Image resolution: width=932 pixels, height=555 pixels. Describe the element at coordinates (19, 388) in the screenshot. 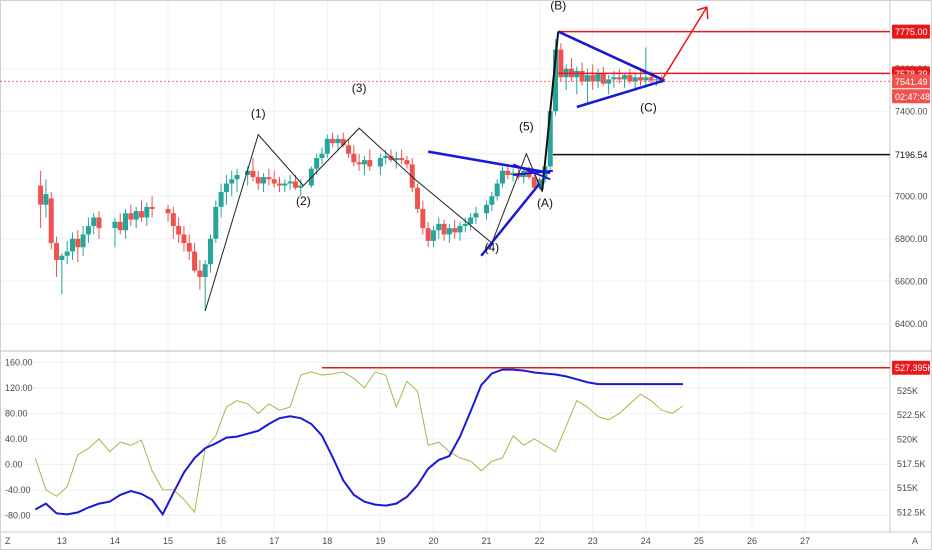

I see `indicator-left-tick: 120.00` at that location.